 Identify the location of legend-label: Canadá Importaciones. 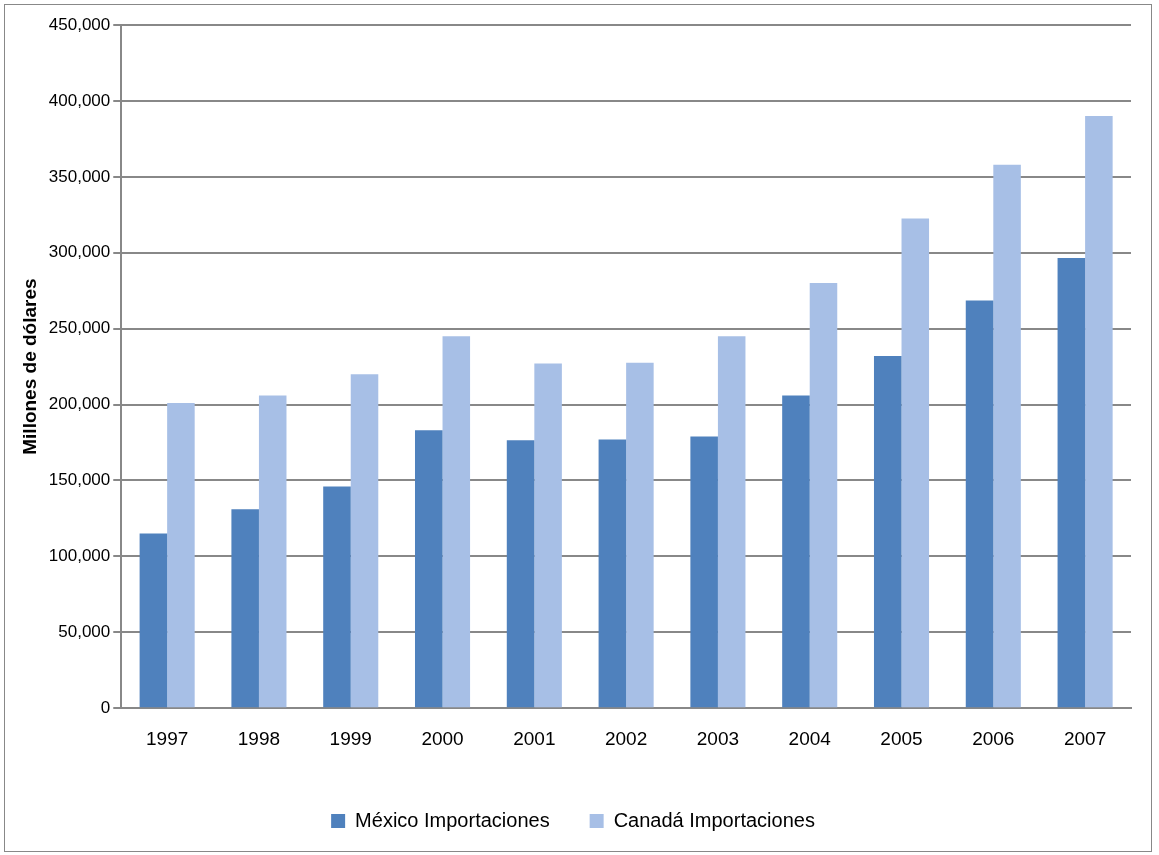
(714, 819).